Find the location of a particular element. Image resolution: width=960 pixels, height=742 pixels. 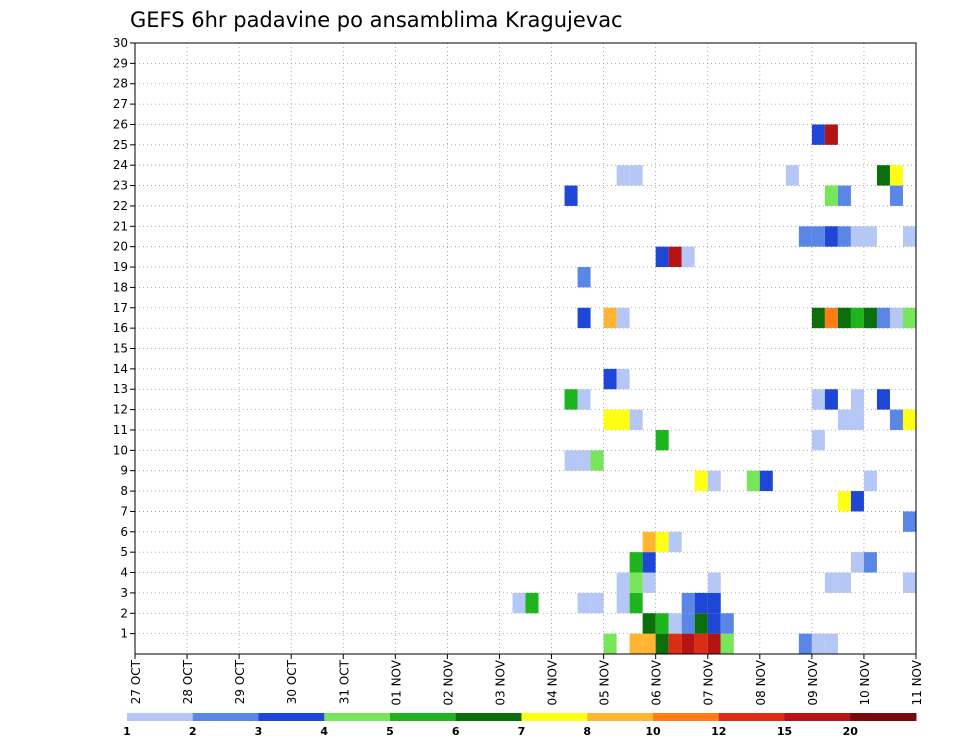

x-tick-label: 11 NOV is located at coordinates (917, 682).